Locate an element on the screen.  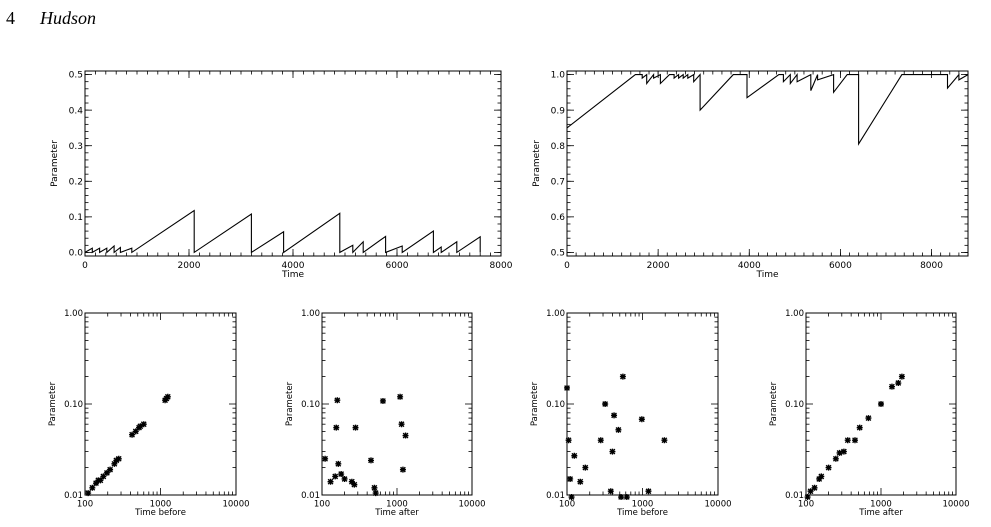
y-tick-label: 1.0 is located at coordinates (558, 76).